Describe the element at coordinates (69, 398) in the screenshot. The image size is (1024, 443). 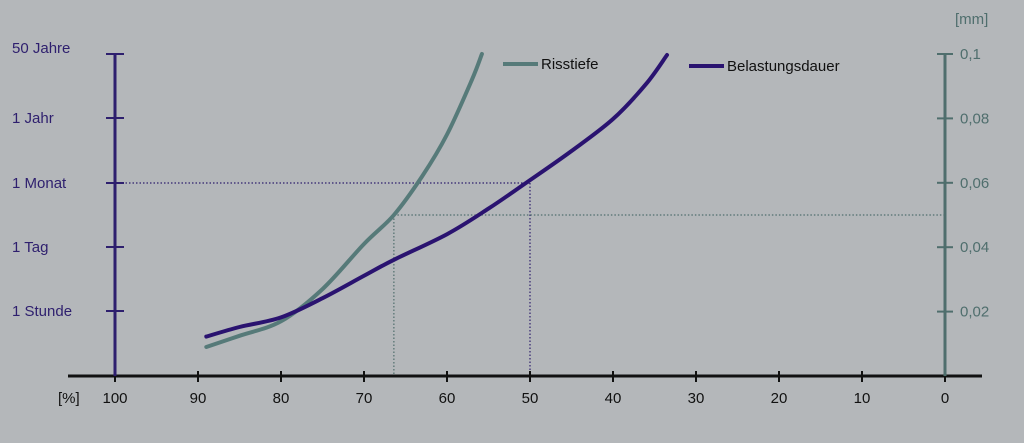
I see `x-axis-label: [%]` at that location.